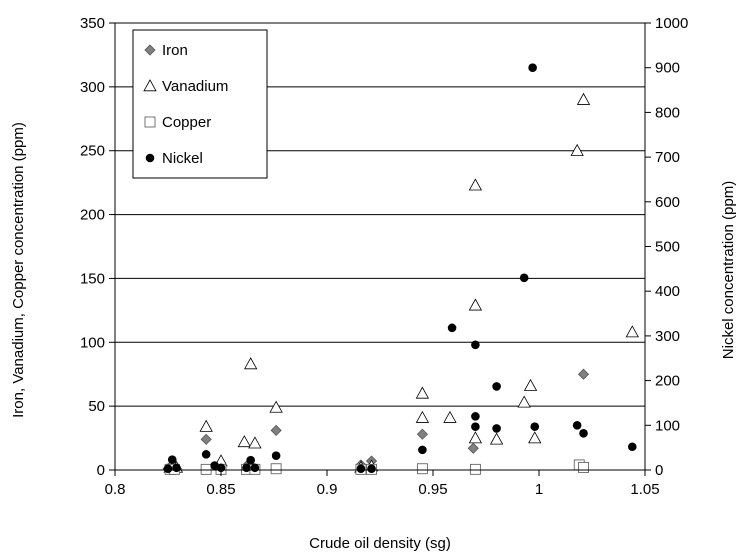 The height and width of the screenshot is (554, 751). What do you see at coordinates (186, 122) in the screenshot?
I see `legend-label-copper: Copper` at bounding box center [186, 122].